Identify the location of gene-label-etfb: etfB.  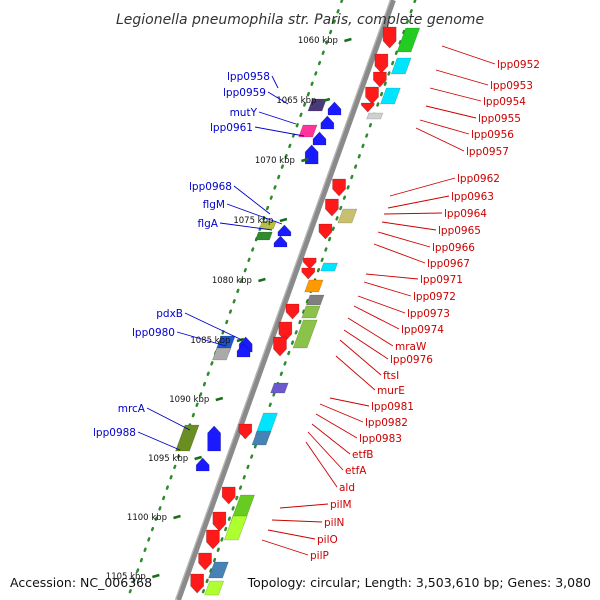
(342, 442).